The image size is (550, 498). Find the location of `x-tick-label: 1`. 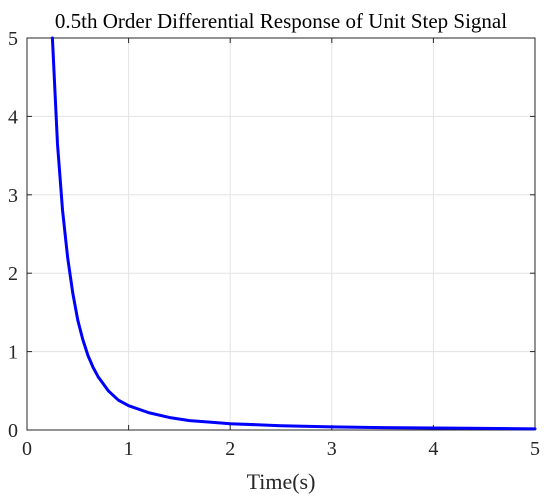

x-tick-label: 1 is located at coordinates (129, 449).